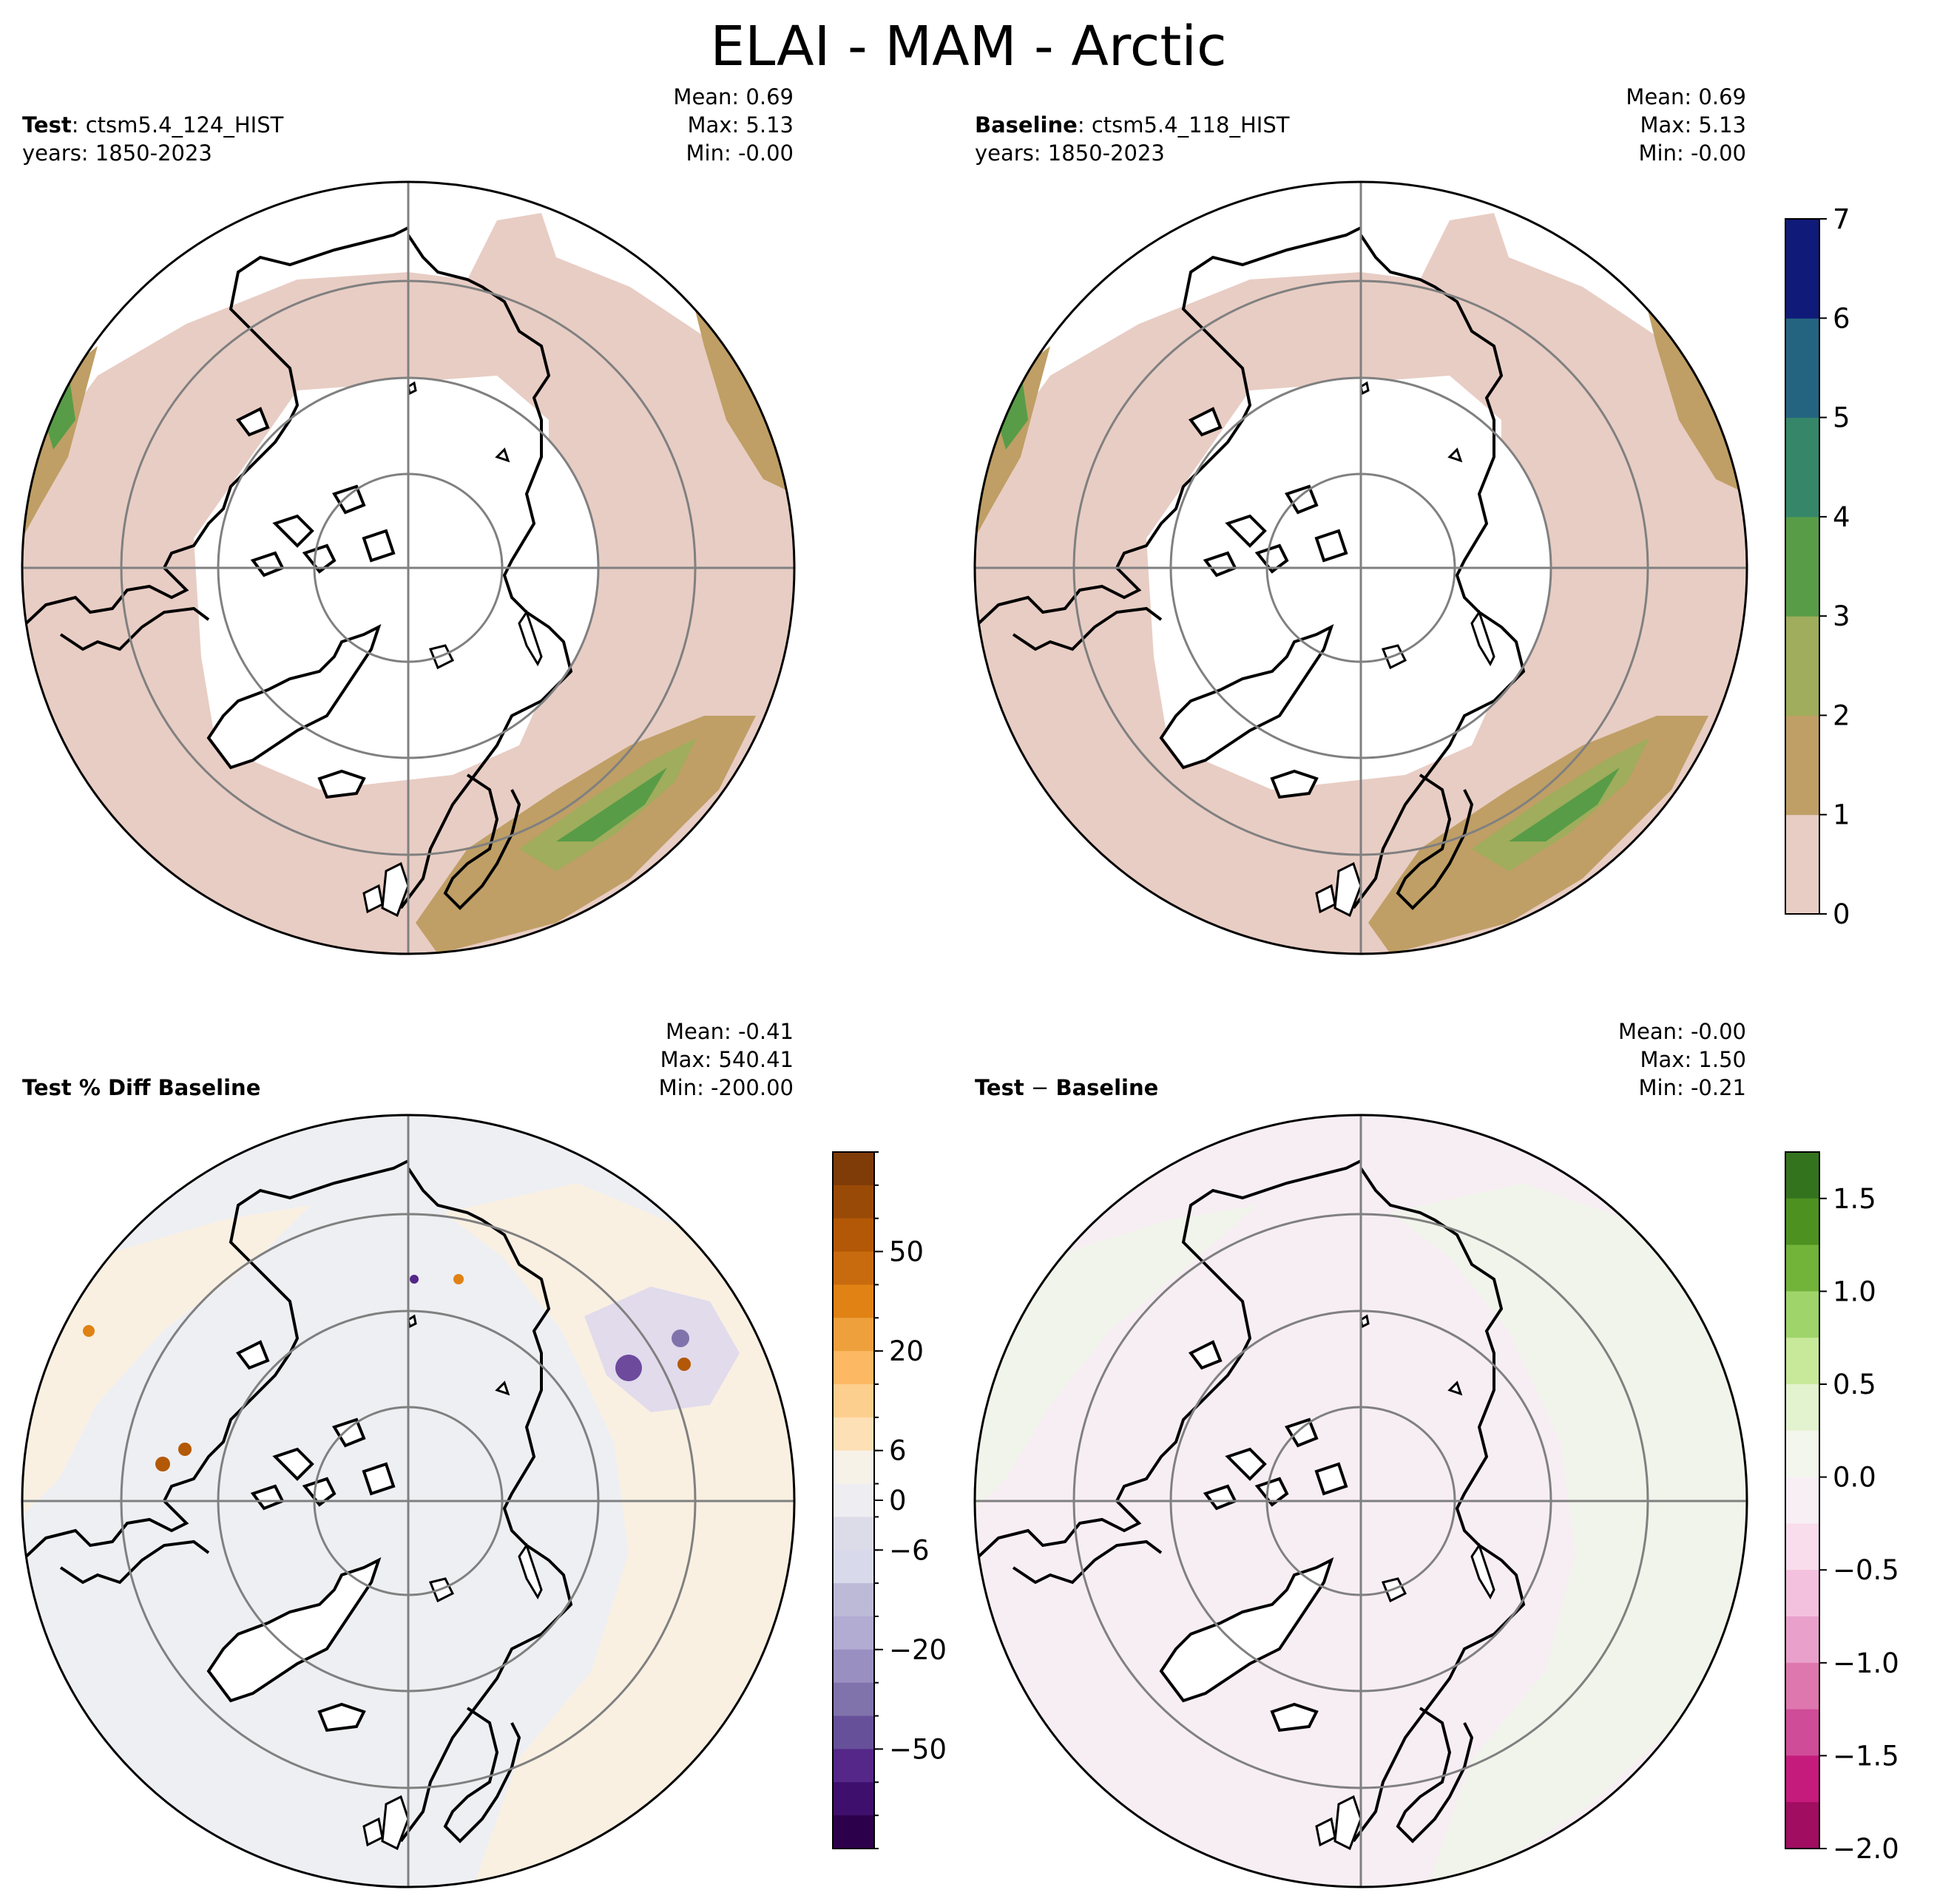  What do you see at coordinates (1681, 1031) in the screenshot?
I see `diff-mean: Mean: -0.00` at bounding box center [1681, 1031].